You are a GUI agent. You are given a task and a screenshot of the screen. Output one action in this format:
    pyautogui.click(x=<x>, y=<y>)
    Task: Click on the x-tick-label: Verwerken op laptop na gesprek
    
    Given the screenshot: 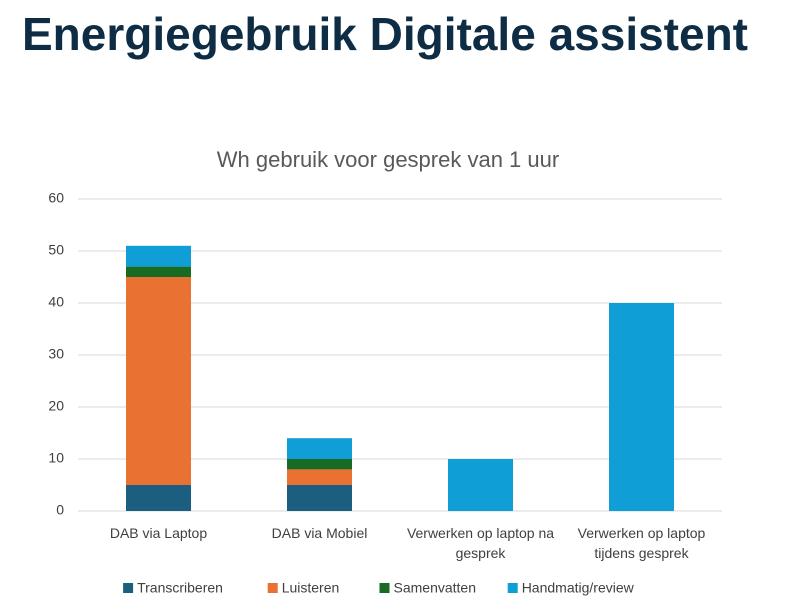 What is the action you would take?
    pyautogui.click(x=480, y=543)
    